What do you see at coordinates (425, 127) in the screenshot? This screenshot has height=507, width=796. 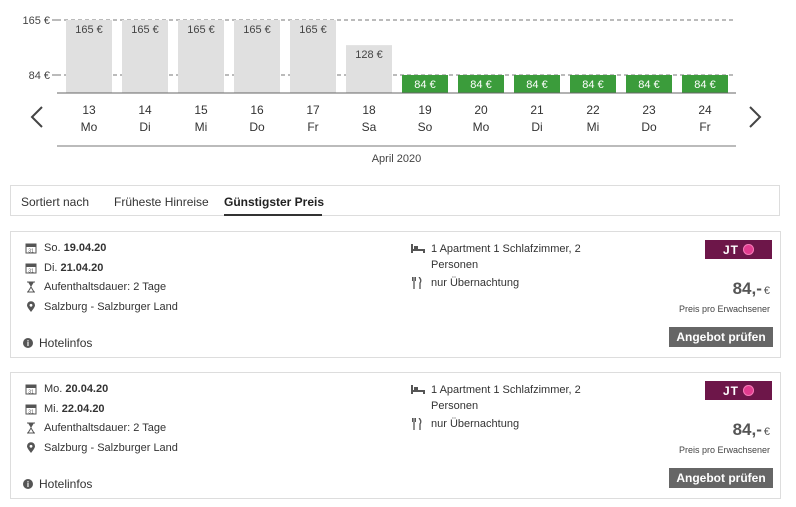 I see `x-tick-weekday-label: So` at bounding box center [425, 127].